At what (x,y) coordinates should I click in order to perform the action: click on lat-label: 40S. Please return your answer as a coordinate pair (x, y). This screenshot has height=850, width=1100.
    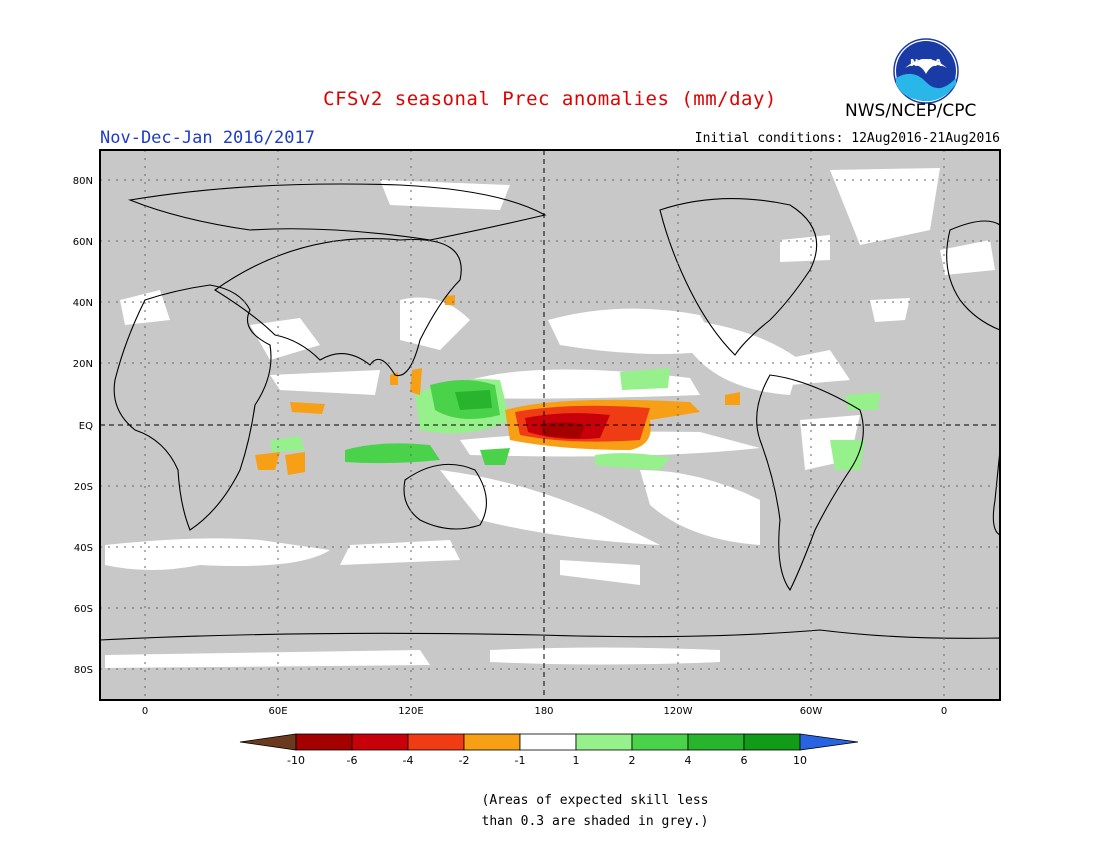
    Looking at the image, I should click on (83, 548).